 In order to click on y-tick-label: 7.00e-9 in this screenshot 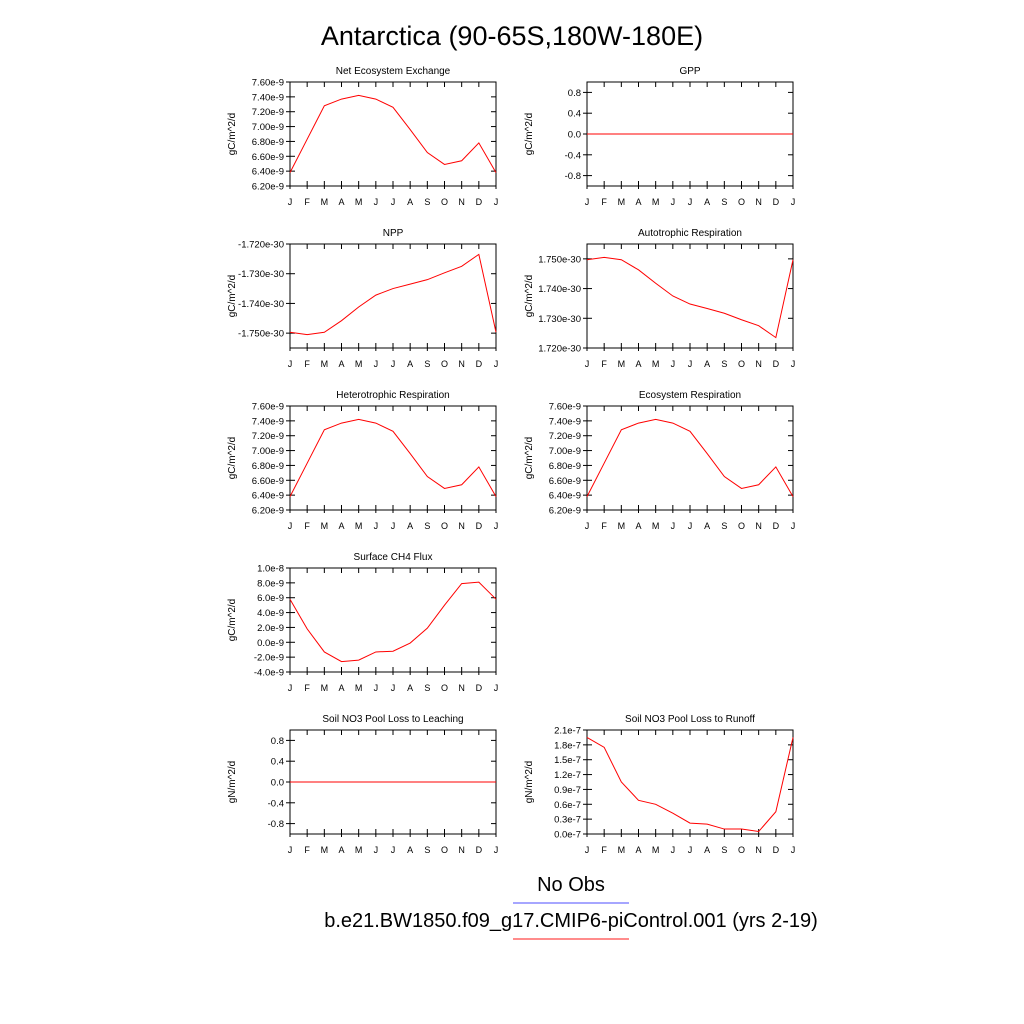, I will do `click(268, 127)`.